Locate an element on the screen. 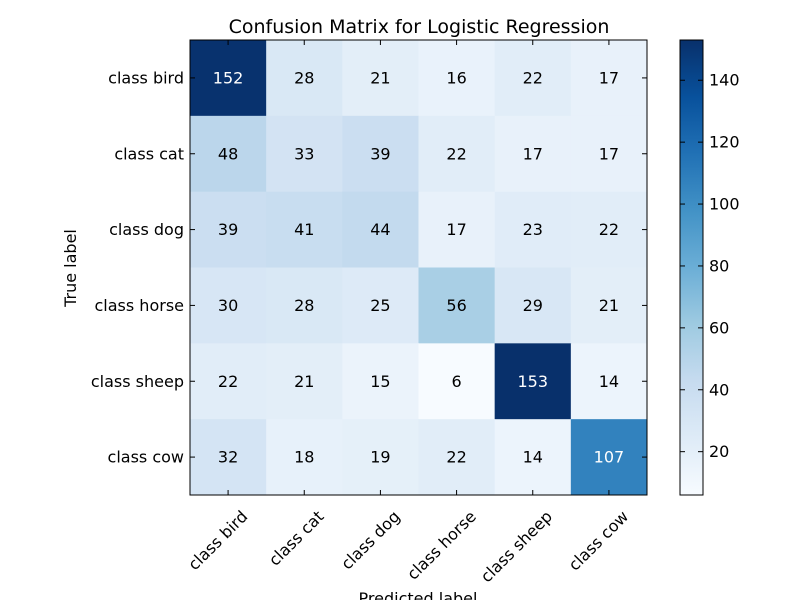  y-axis-label: True label is located at coordinates (70, 268).